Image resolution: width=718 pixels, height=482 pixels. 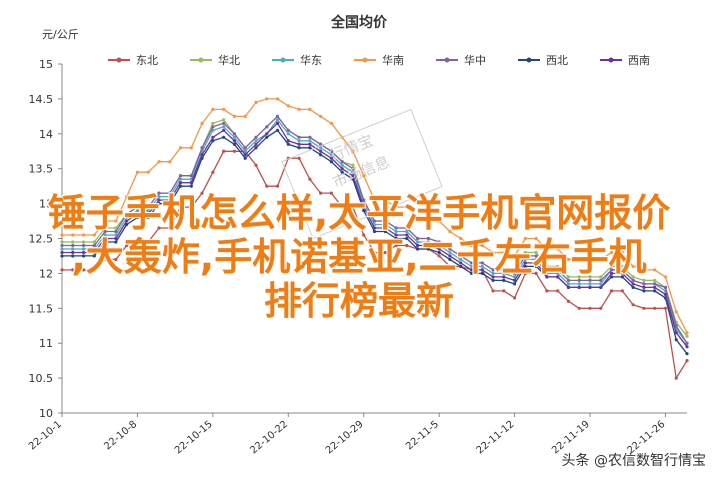 I want to click on legend-label: 东北, so click(x=147, y=60).